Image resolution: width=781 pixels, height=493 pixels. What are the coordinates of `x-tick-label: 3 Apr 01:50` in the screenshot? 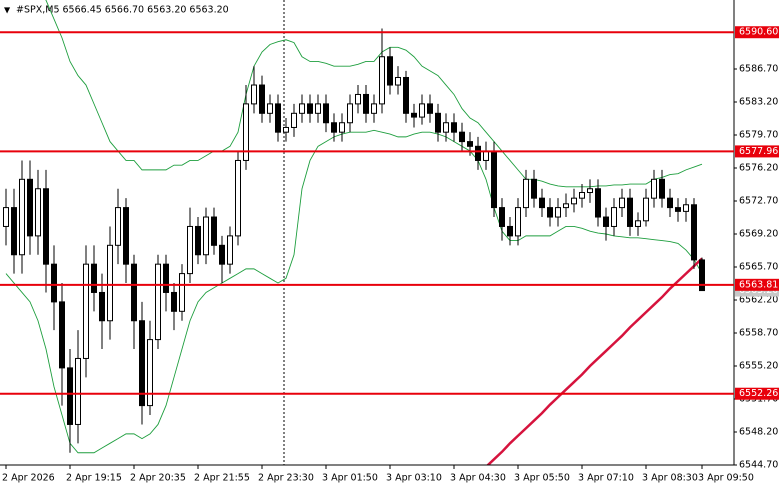 It's located at (350, 478).